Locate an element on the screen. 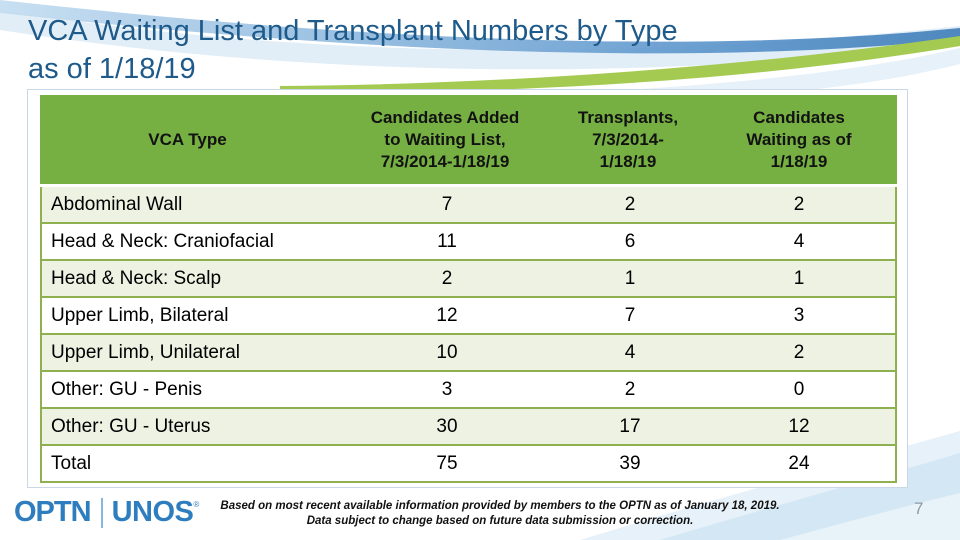 This screenshot has width=960, height=540. header-transplants: Transplants, 7/3/2014- 1/18/19 is located at coordinates (628, 139).